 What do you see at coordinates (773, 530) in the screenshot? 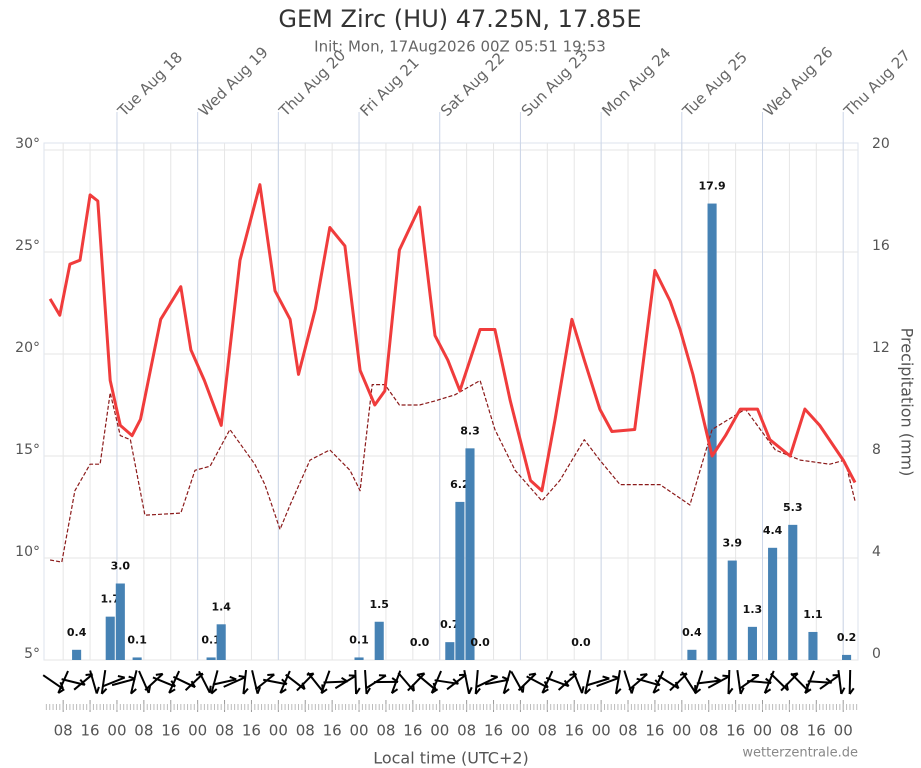
I see `data-label: 4.4` at bounding box center [773, 530].